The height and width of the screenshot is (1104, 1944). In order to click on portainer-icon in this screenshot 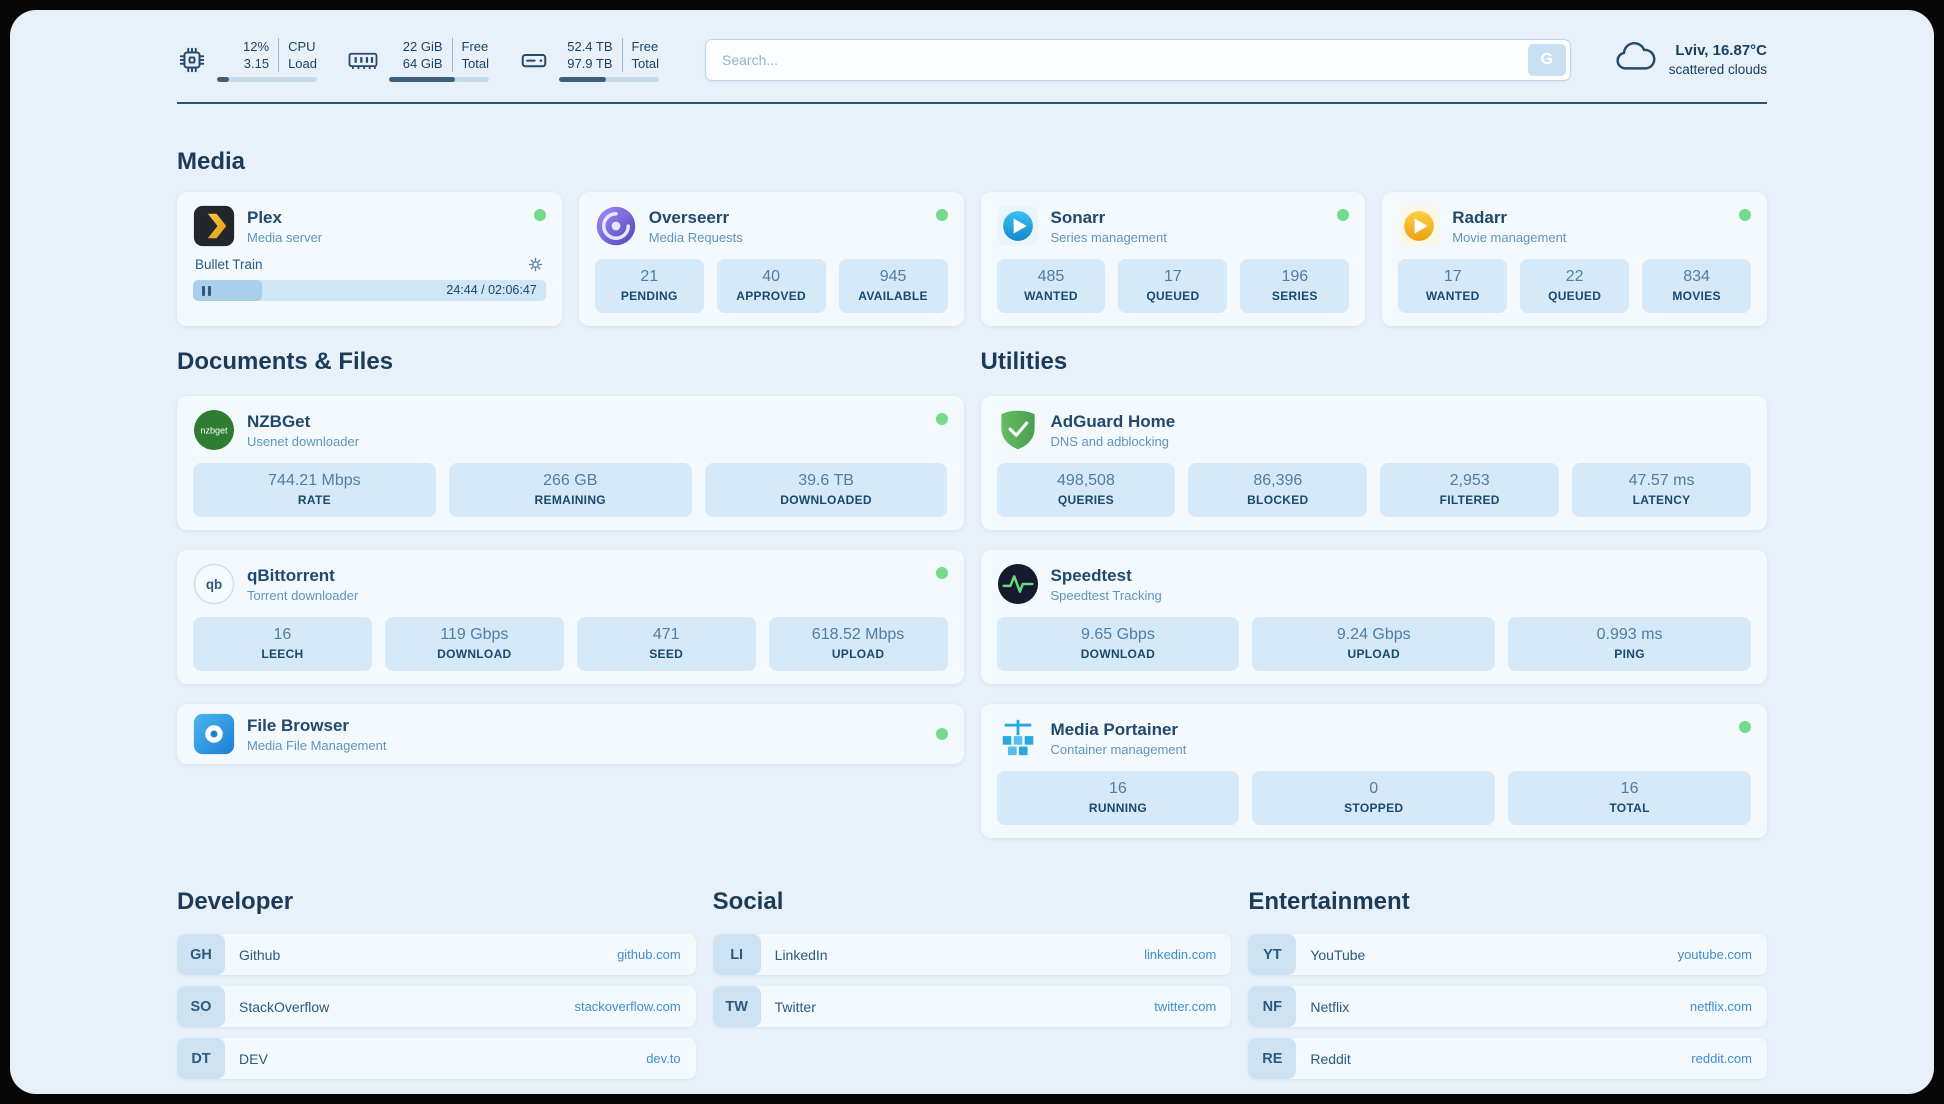, I will do `click(1018, 738)`.